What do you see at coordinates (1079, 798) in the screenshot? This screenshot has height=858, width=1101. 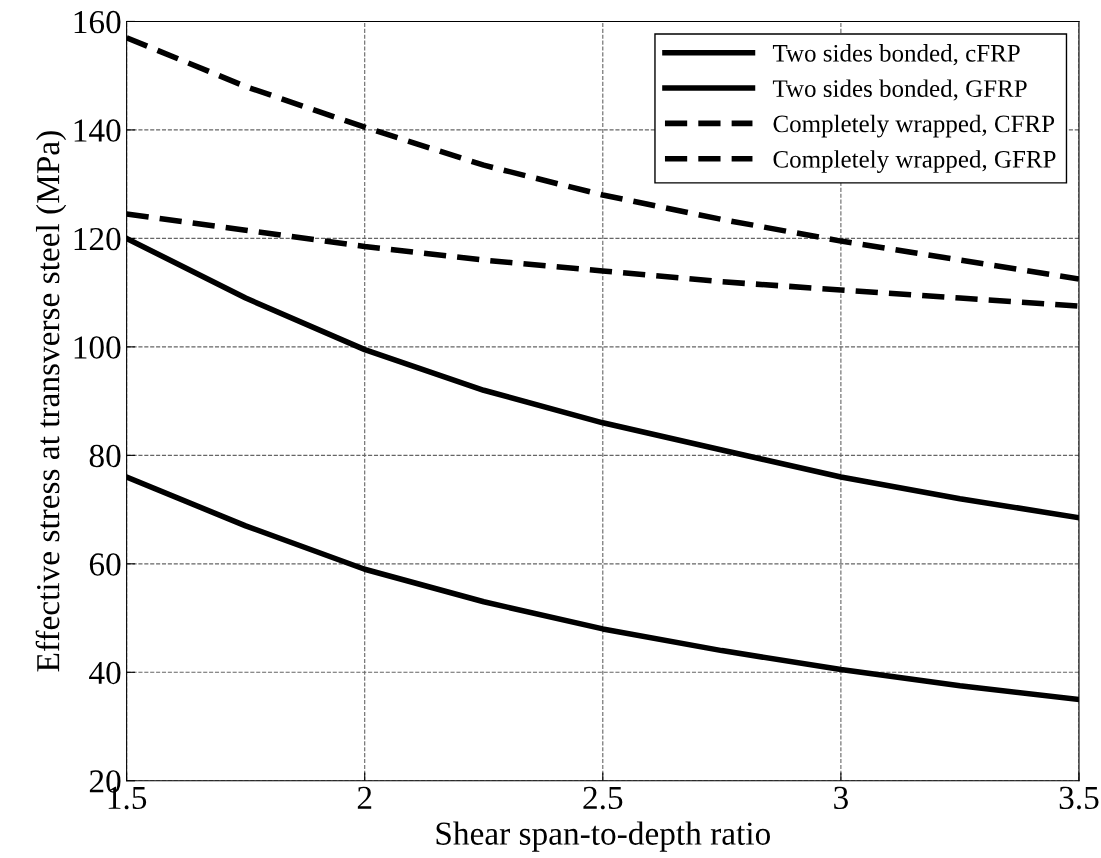 I see `x-tick-label: 3.5` at bounding box center [1079, 798].